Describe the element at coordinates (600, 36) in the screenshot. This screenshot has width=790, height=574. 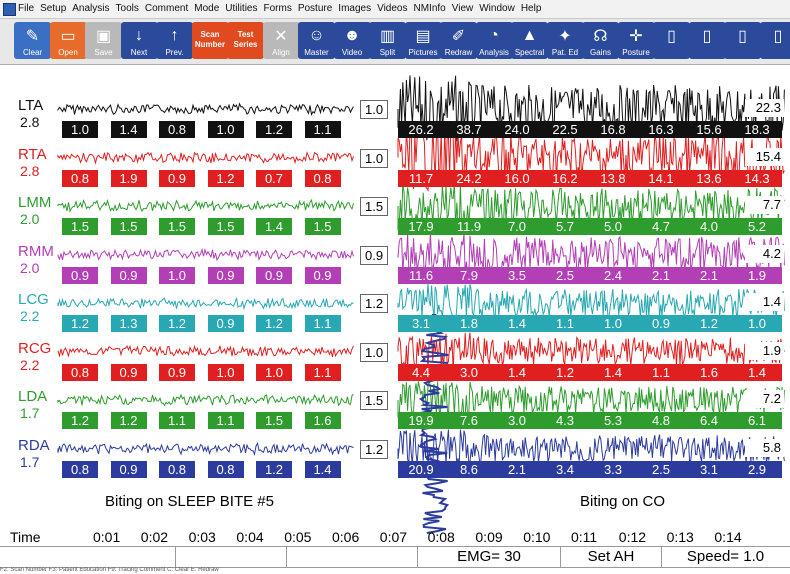
I see `gains-icon: ☊` at that location.